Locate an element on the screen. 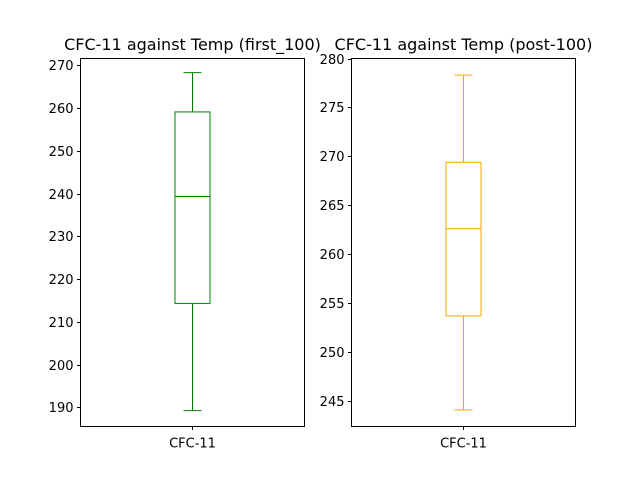 The image size is (640, 480). left-iqr-box is located at coordinates (192, 207).